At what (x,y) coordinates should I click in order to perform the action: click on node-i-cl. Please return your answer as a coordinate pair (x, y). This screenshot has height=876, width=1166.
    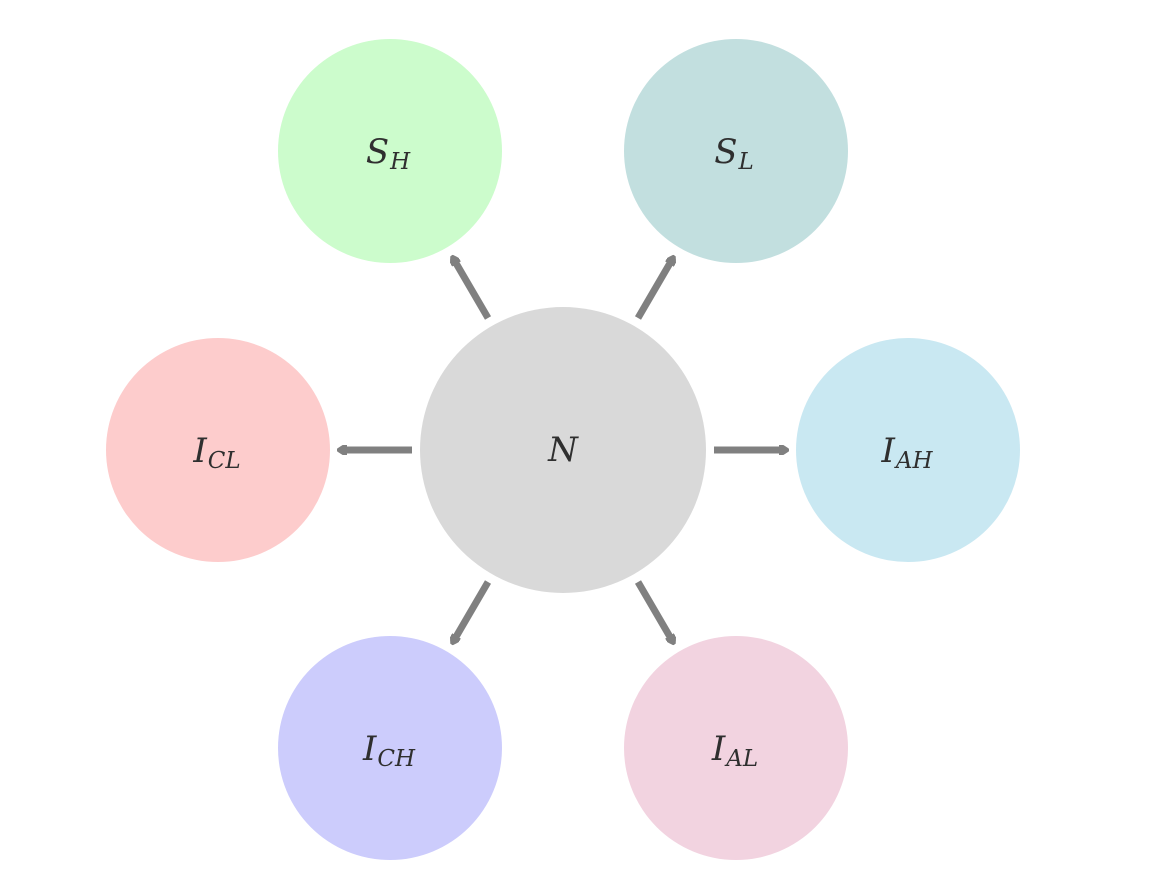
    Looking at the image, I should click on (218, 450).